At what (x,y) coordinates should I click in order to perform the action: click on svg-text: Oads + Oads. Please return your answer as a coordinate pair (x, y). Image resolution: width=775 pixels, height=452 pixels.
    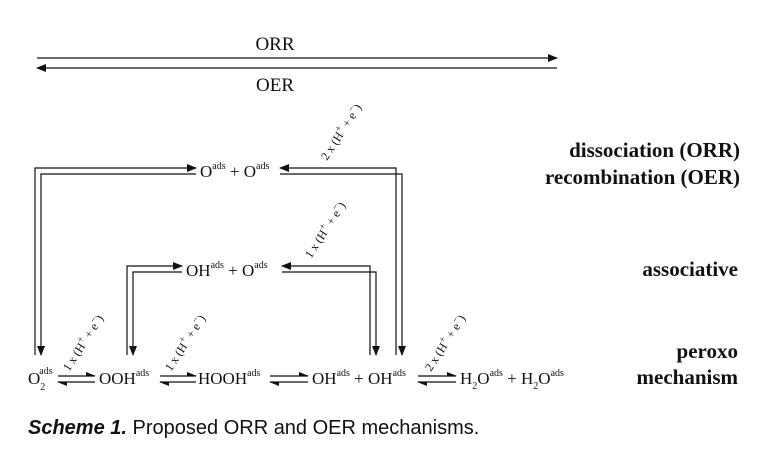
    Looking at the image, I should click on (234, 171).